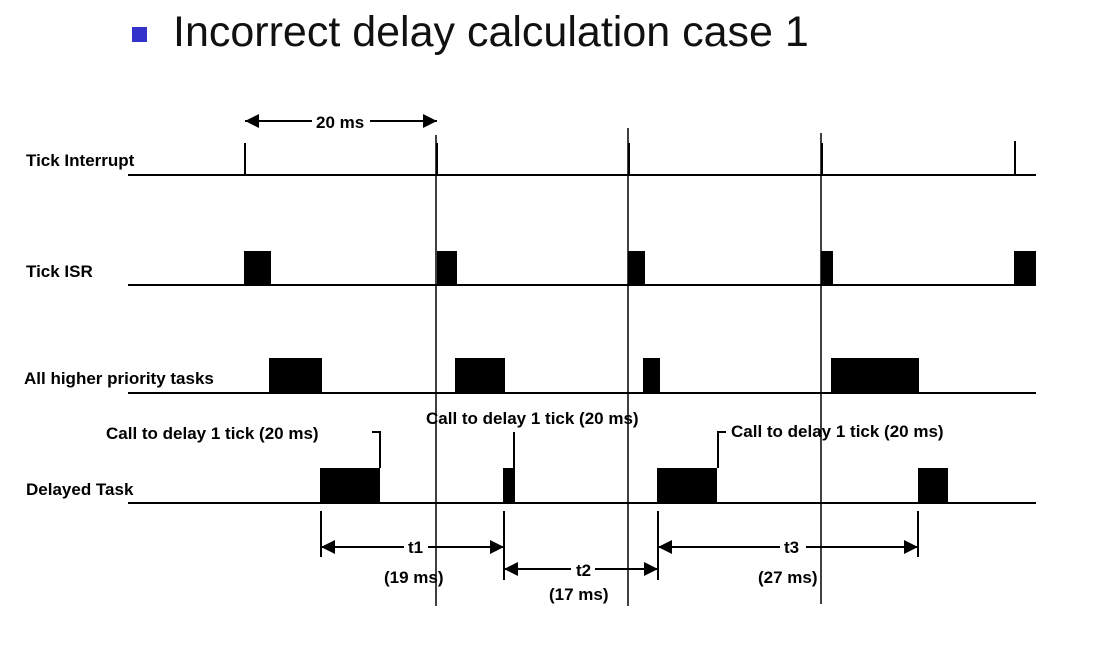  What do you see at coordinates (579, 594) in the screenshot?
I see `interval-value-t2: (17 ms)` at bounding box center [579, 594].